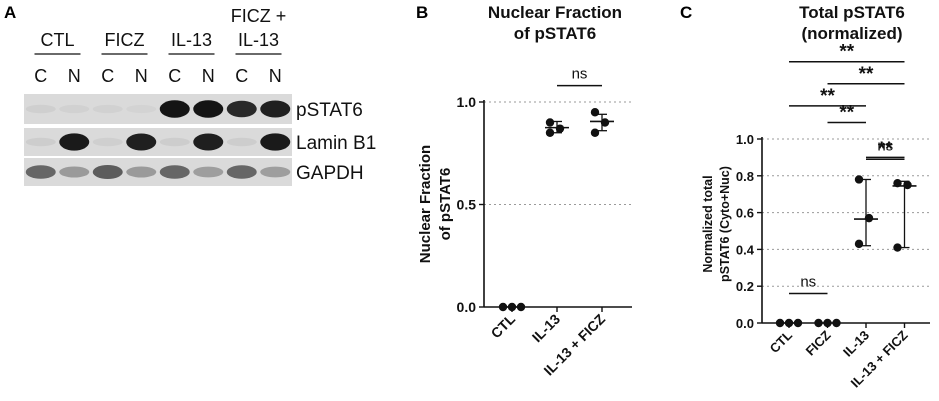  What do you see at coordinates (686, 12) in the screenshot?
I see `panel-label-c: C` at bounding box center [686, 12].